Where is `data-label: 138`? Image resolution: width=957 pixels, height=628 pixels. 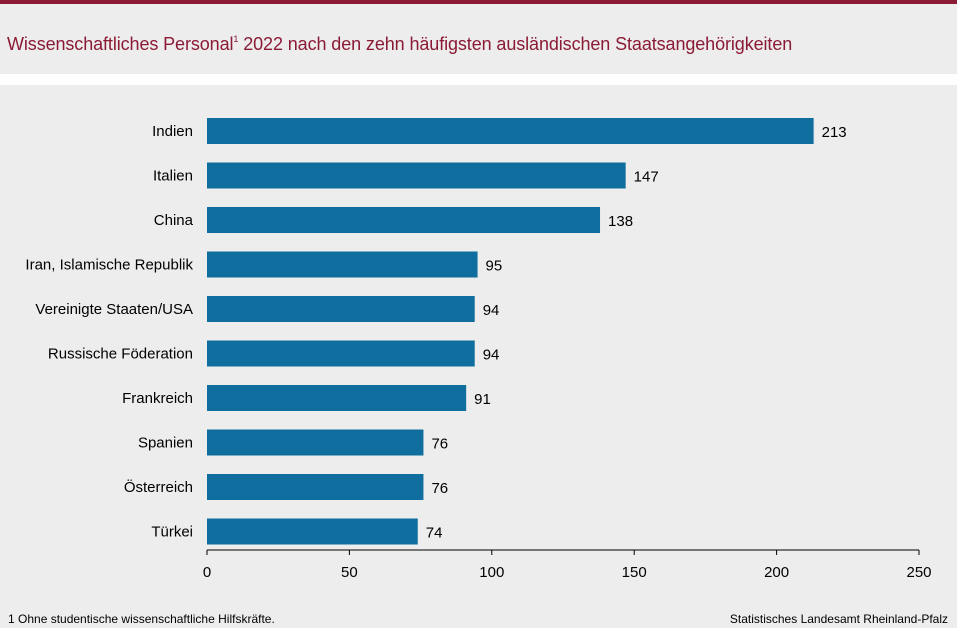
data-label: 138 is located at coordinates (620, 221).